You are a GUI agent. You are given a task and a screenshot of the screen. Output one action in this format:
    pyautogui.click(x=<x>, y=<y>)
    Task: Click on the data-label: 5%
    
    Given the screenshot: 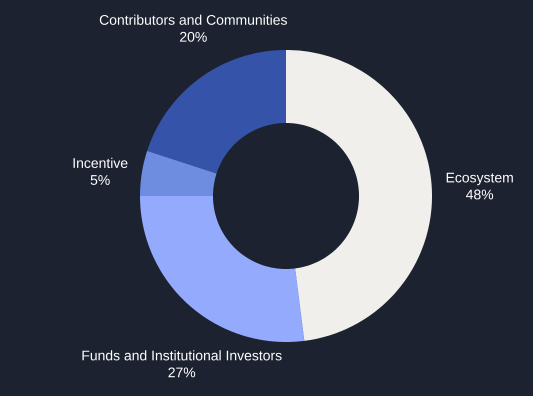 What is the action you would take?
    pyautogui.click(x=100, y=180)
    